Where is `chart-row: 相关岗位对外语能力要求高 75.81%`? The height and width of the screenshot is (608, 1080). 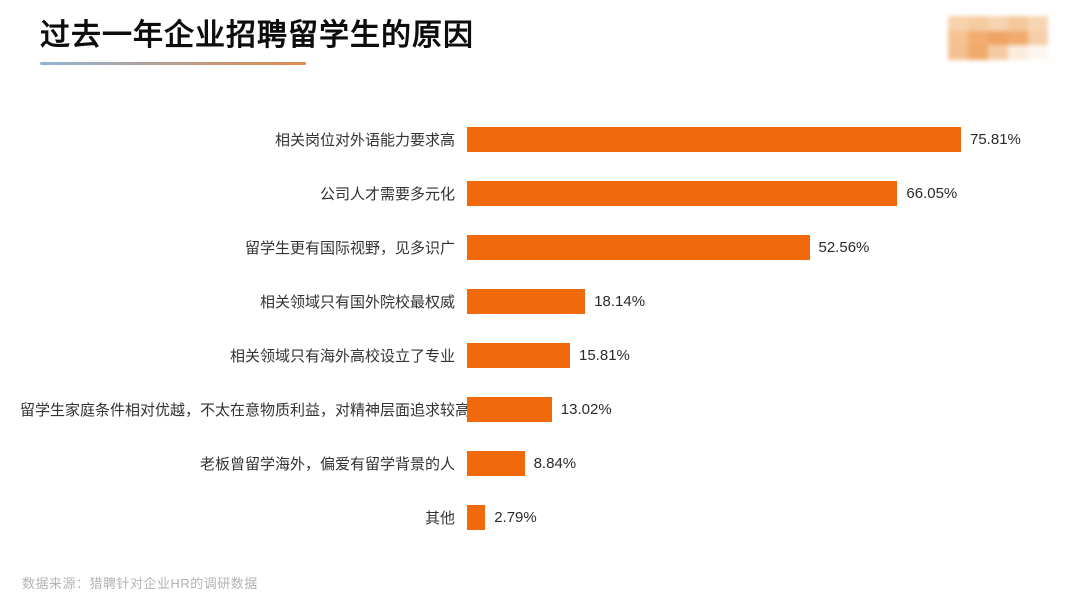 chart-row: 相关岗位对外语能力要求高 75.81% is located at coordinates (542, 139).